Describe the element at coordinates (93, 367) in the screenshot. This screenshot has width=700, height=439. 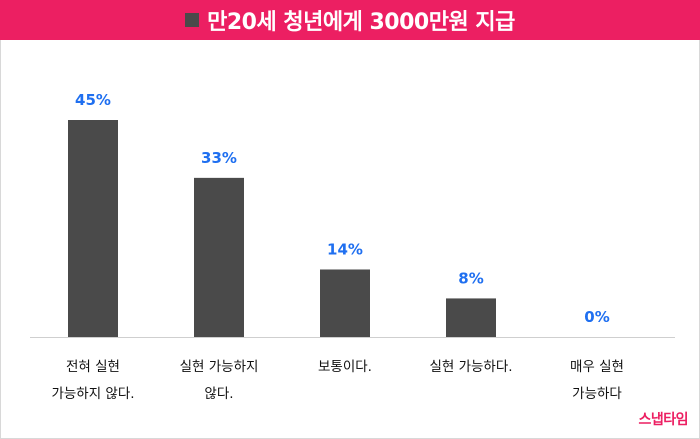
I see `category-label-0-0: 전혀 실현` at that location.